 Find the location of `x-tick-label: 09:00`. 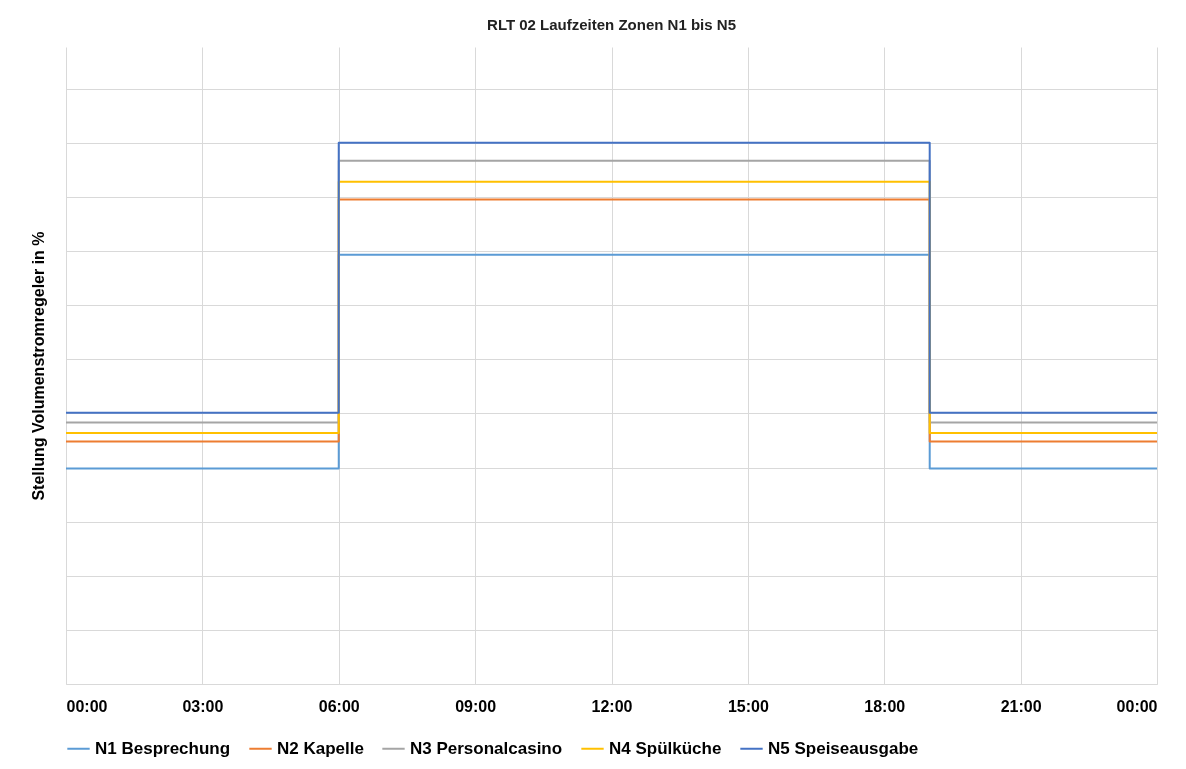

x-tick-label: 09:00 is located at coordinates (476, 706).